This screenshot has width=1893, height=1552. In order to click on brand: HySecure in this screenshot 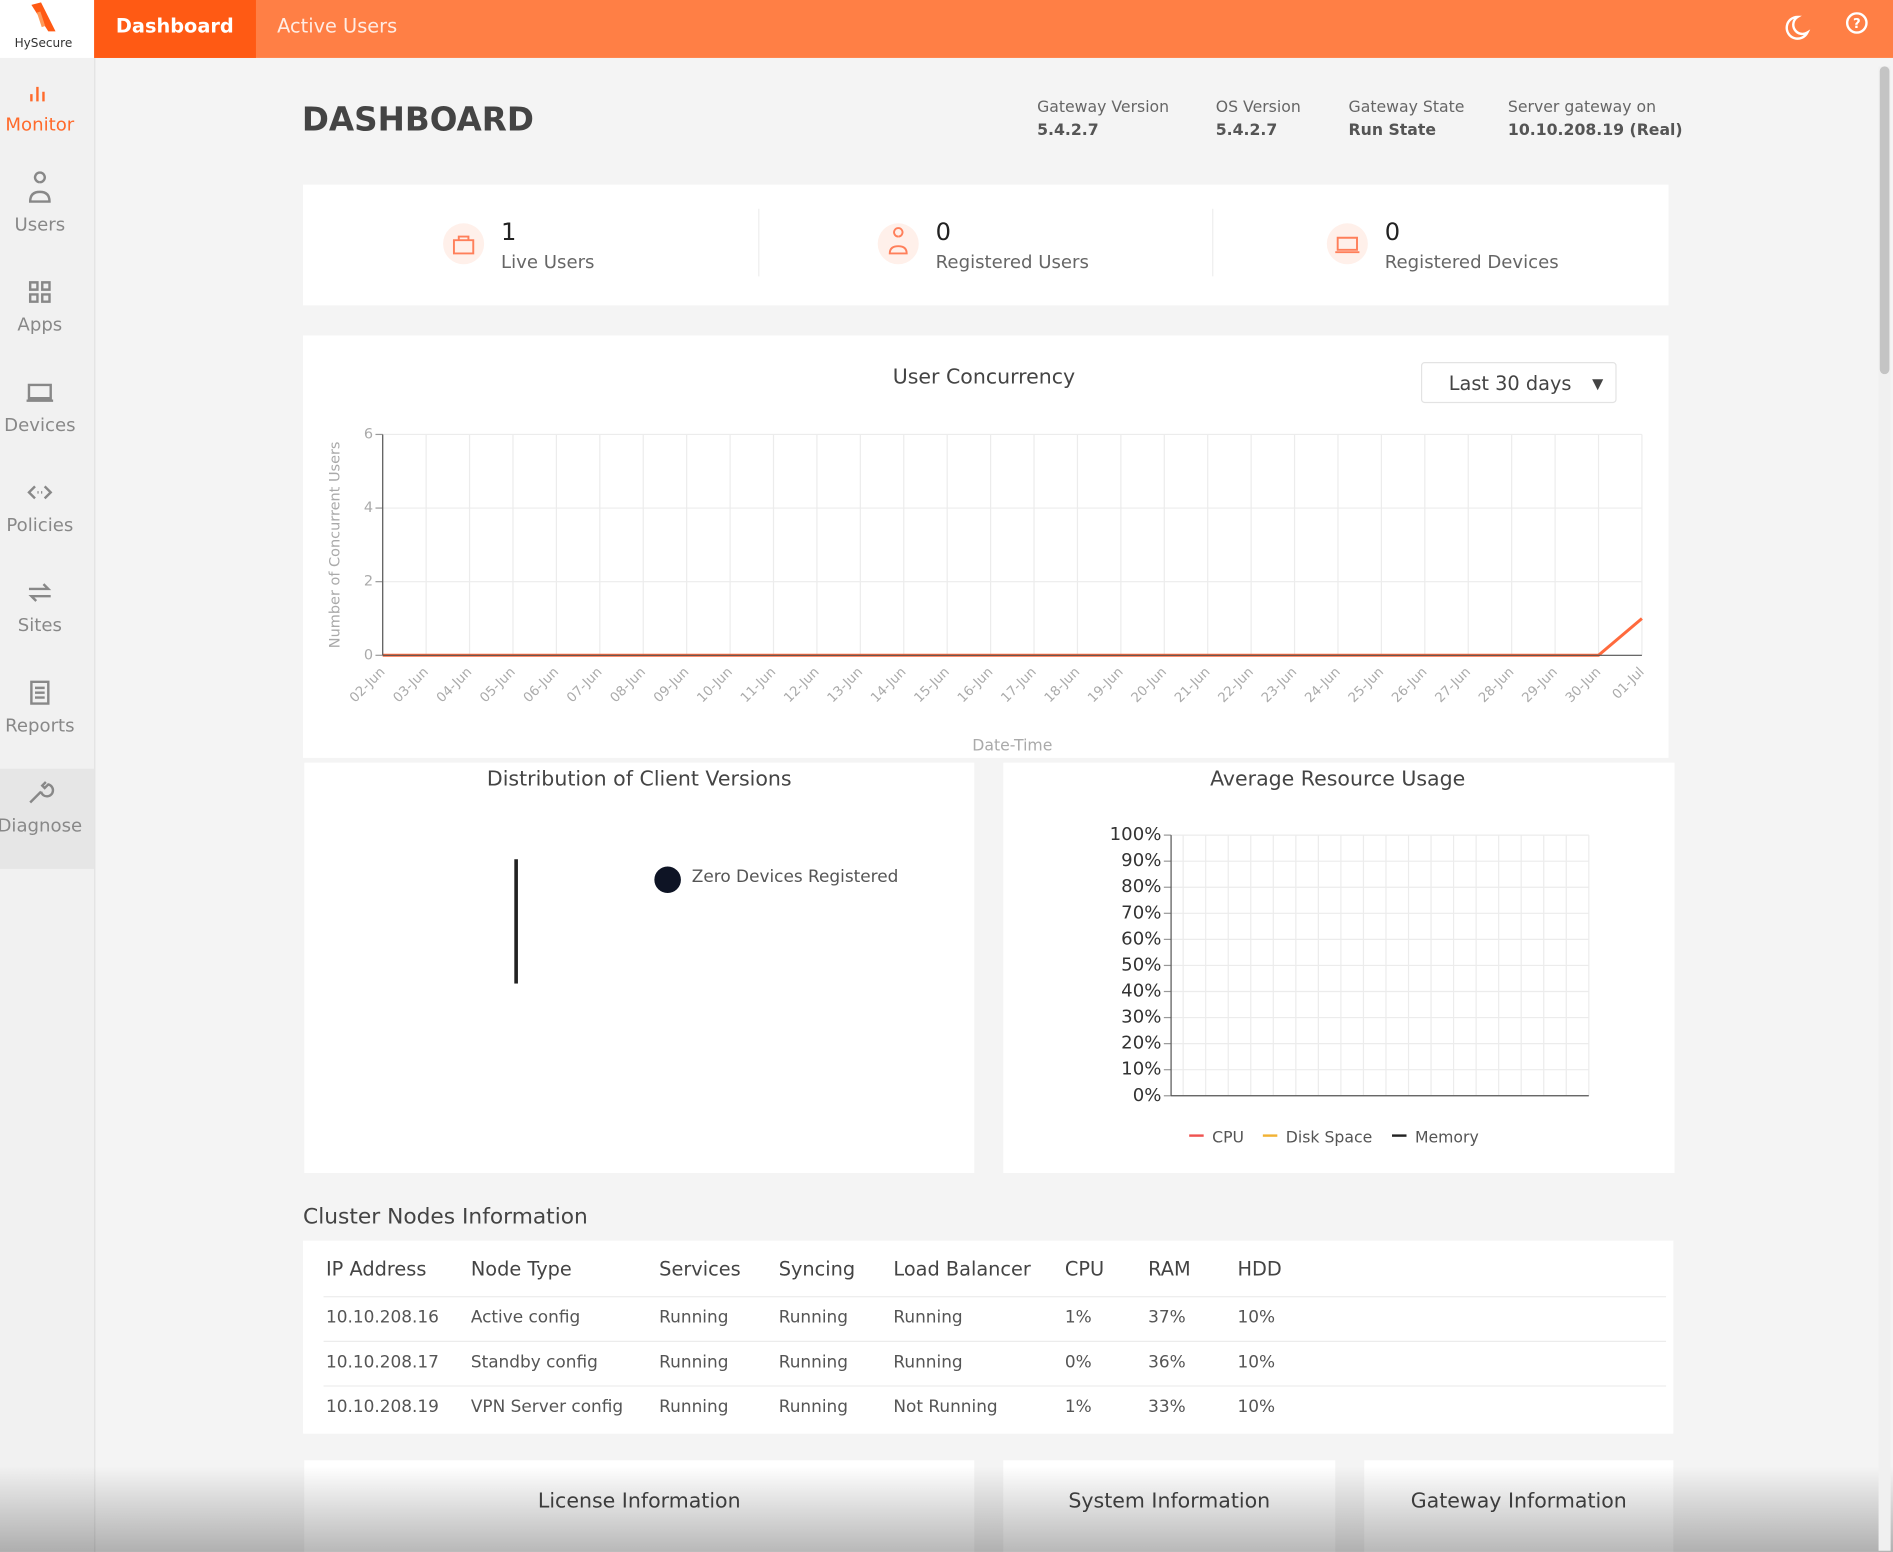, I will do `click(43, 44)`.